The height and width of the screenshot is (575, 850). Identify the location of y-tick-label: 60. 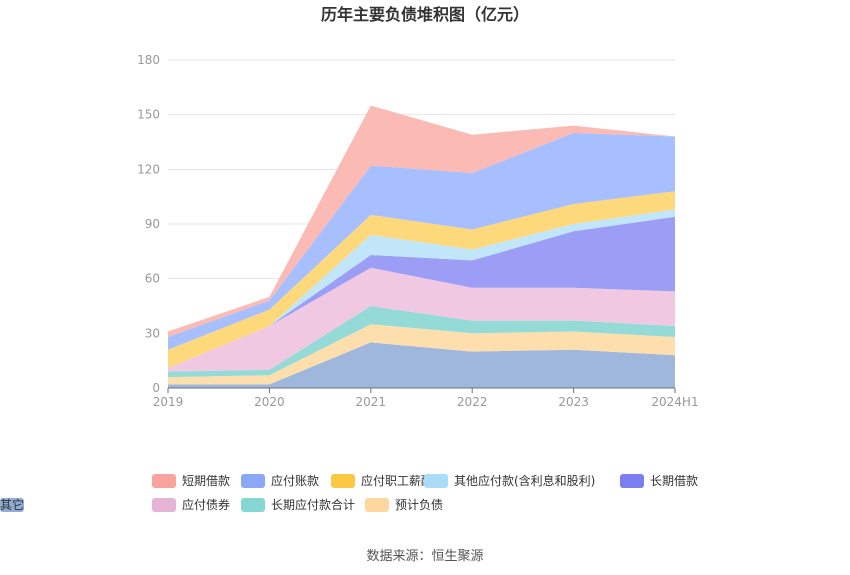
(152, 279).